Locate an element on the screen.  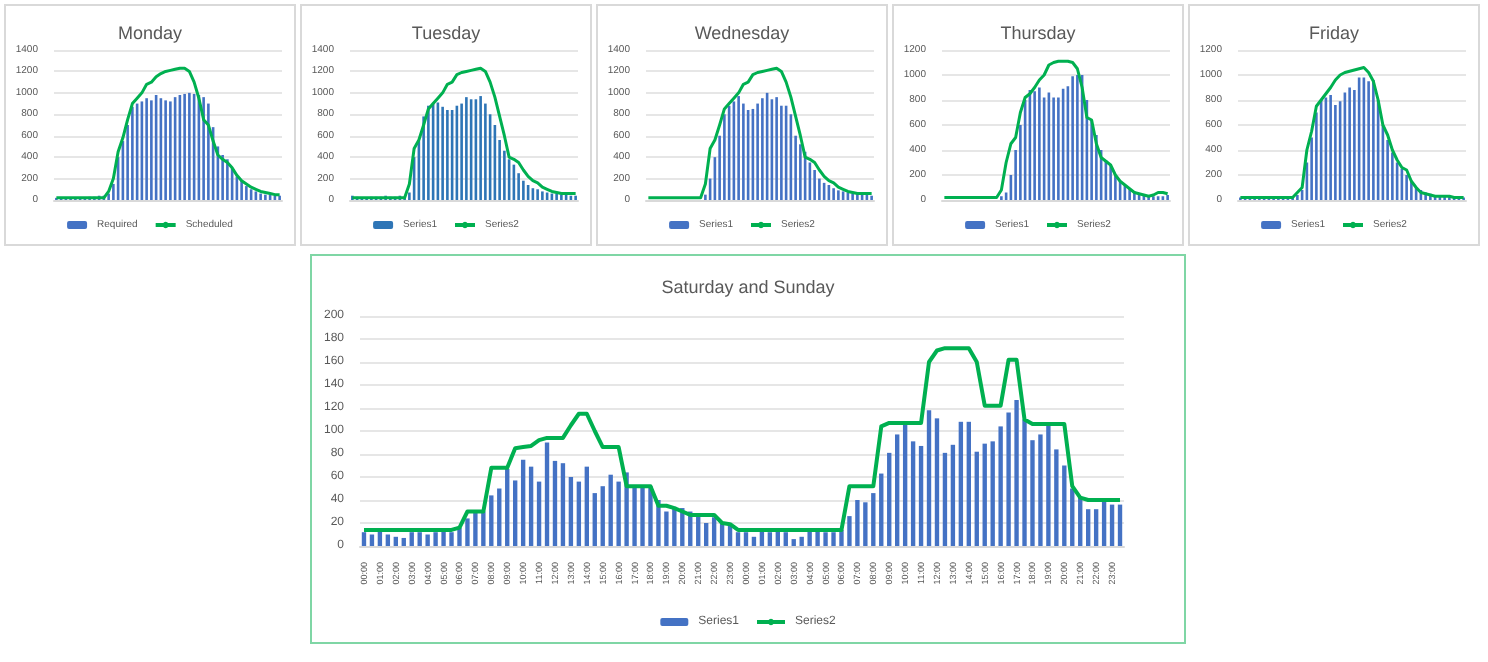
chart-title: Wednesday is located at coordinates (742, 33).